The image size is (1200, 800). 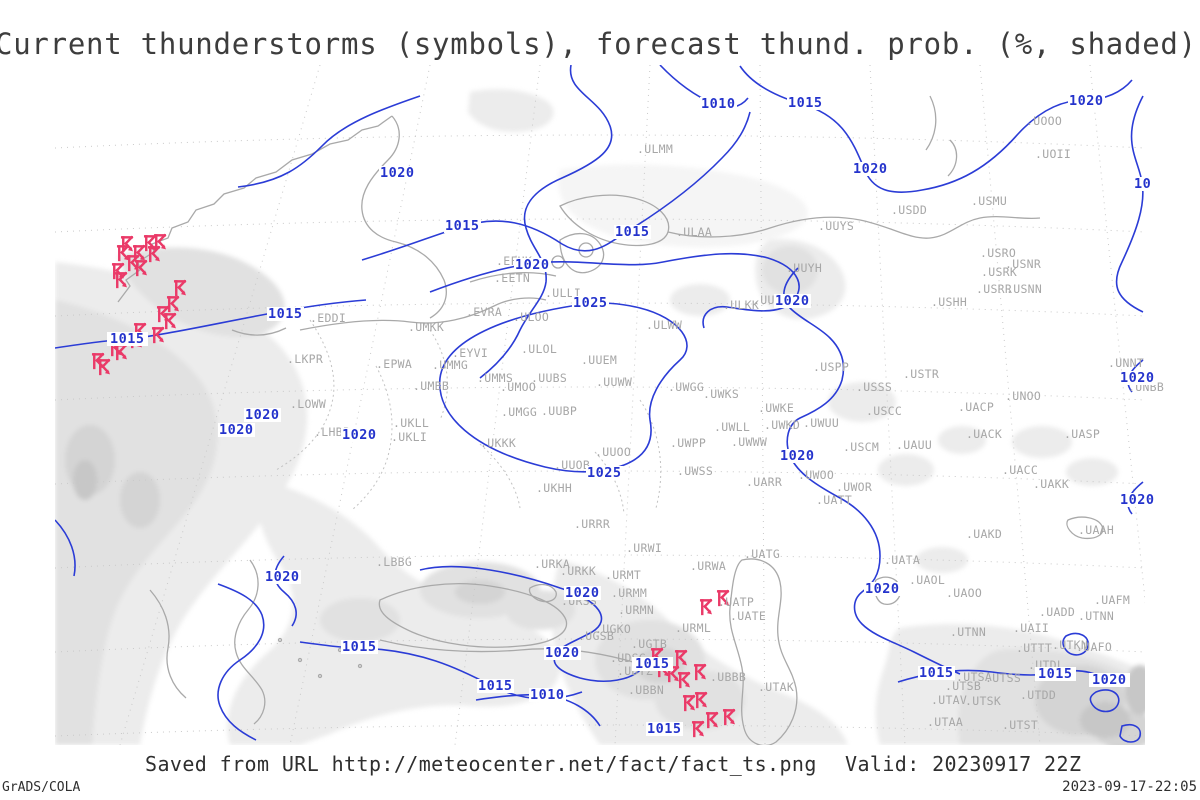 What do you see at coordinates (604, 473) in the screenshot?
I see `isobar-value-label: 1025` at bounding box center [604, 473].